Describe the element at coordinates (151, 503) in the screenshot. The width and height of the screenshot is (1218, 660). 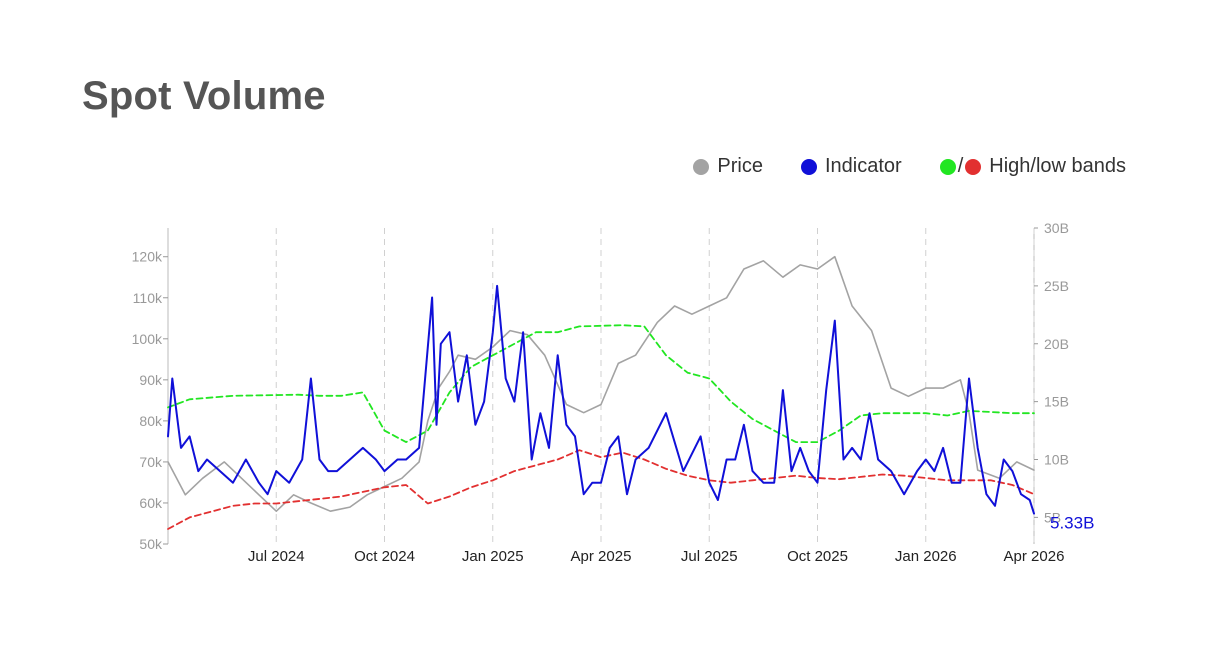
I see `y-left-tick-label: 60k` at that location.